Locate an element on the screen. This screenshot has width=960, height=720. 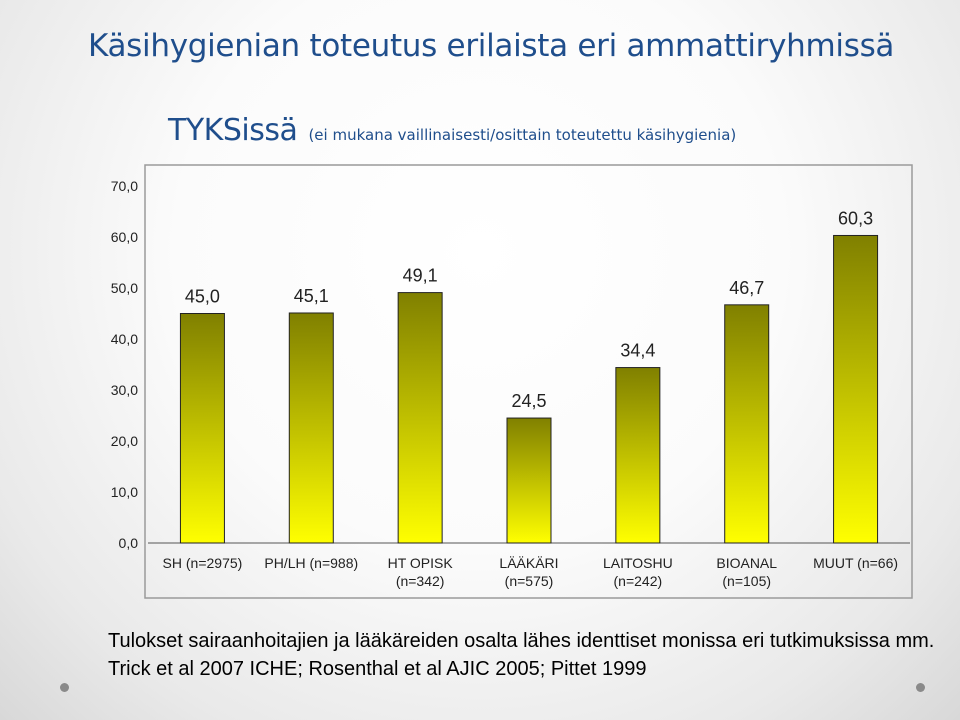
x-category-label: MUUT (n=66) is located at coordinates (855, 563).